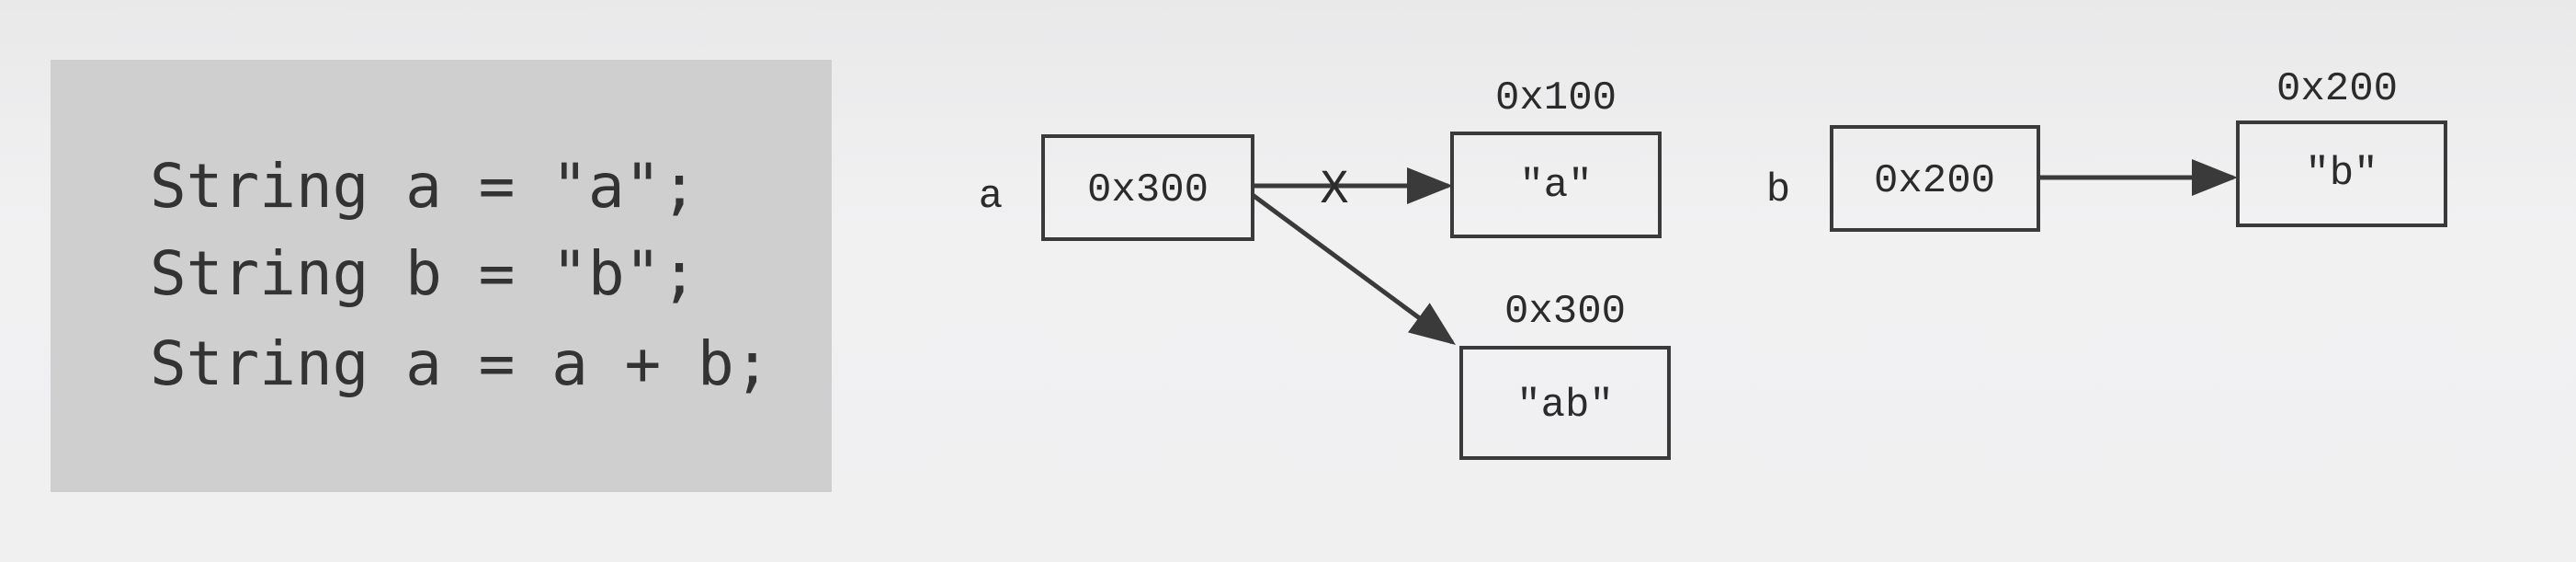  I want to click on obj-ab-value: "ab", so click(1565, 406).